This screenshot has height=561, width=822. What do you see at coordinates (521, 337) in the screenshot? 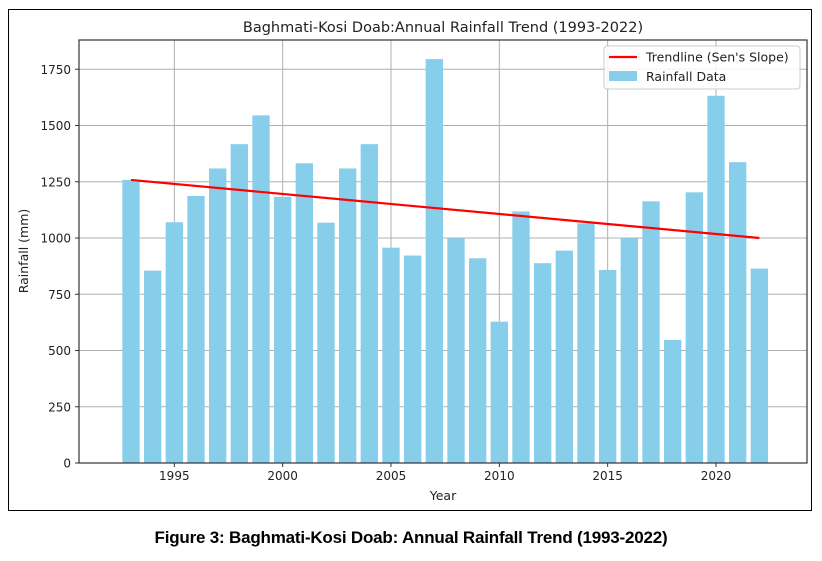
I see `bar-2011` at bounding box center [521, 337].